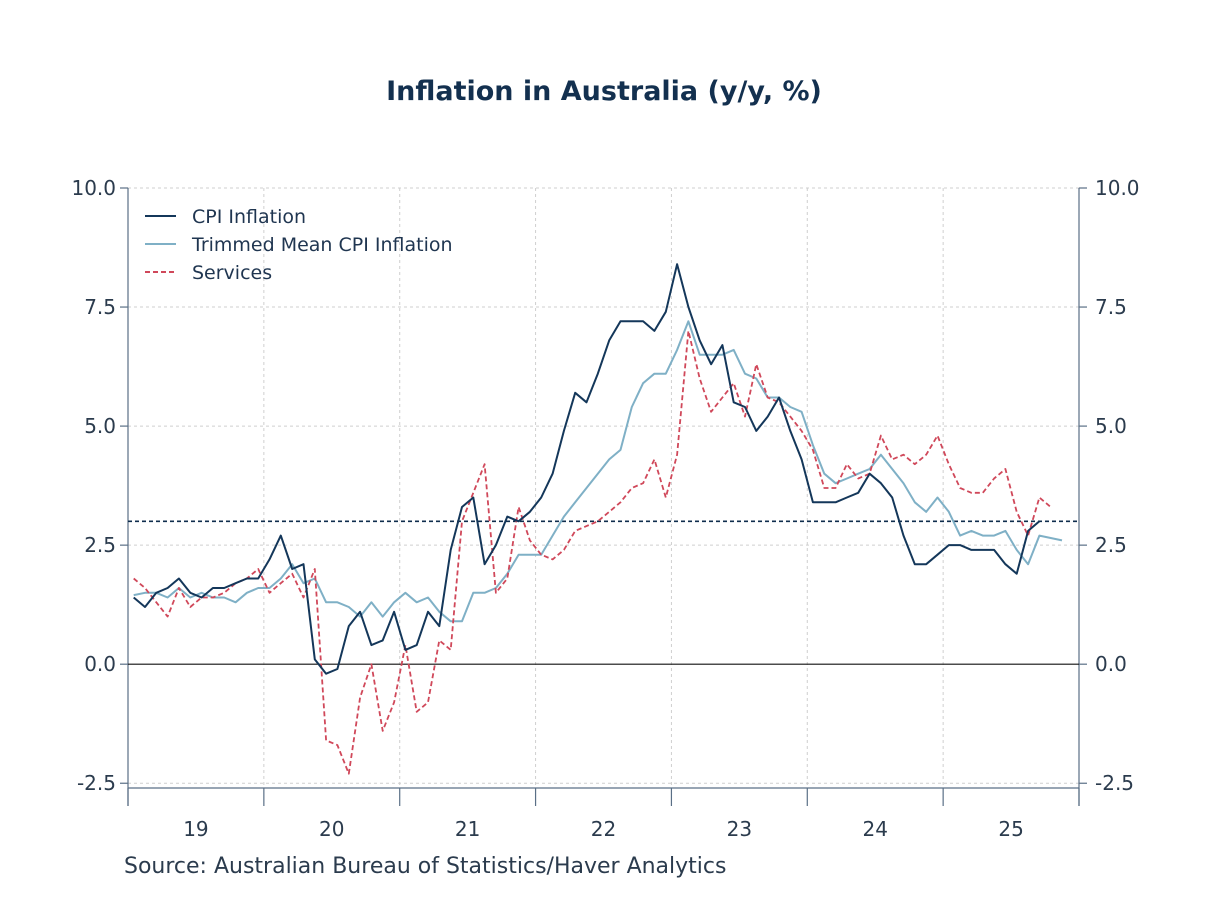 Image resolution: width=1208 pixels, height=906 pixels. What do you see at coordinates (100, 307) in the screenshot?
I see `y-tick-label-left: 7.5` at bounding box center [100, 307].